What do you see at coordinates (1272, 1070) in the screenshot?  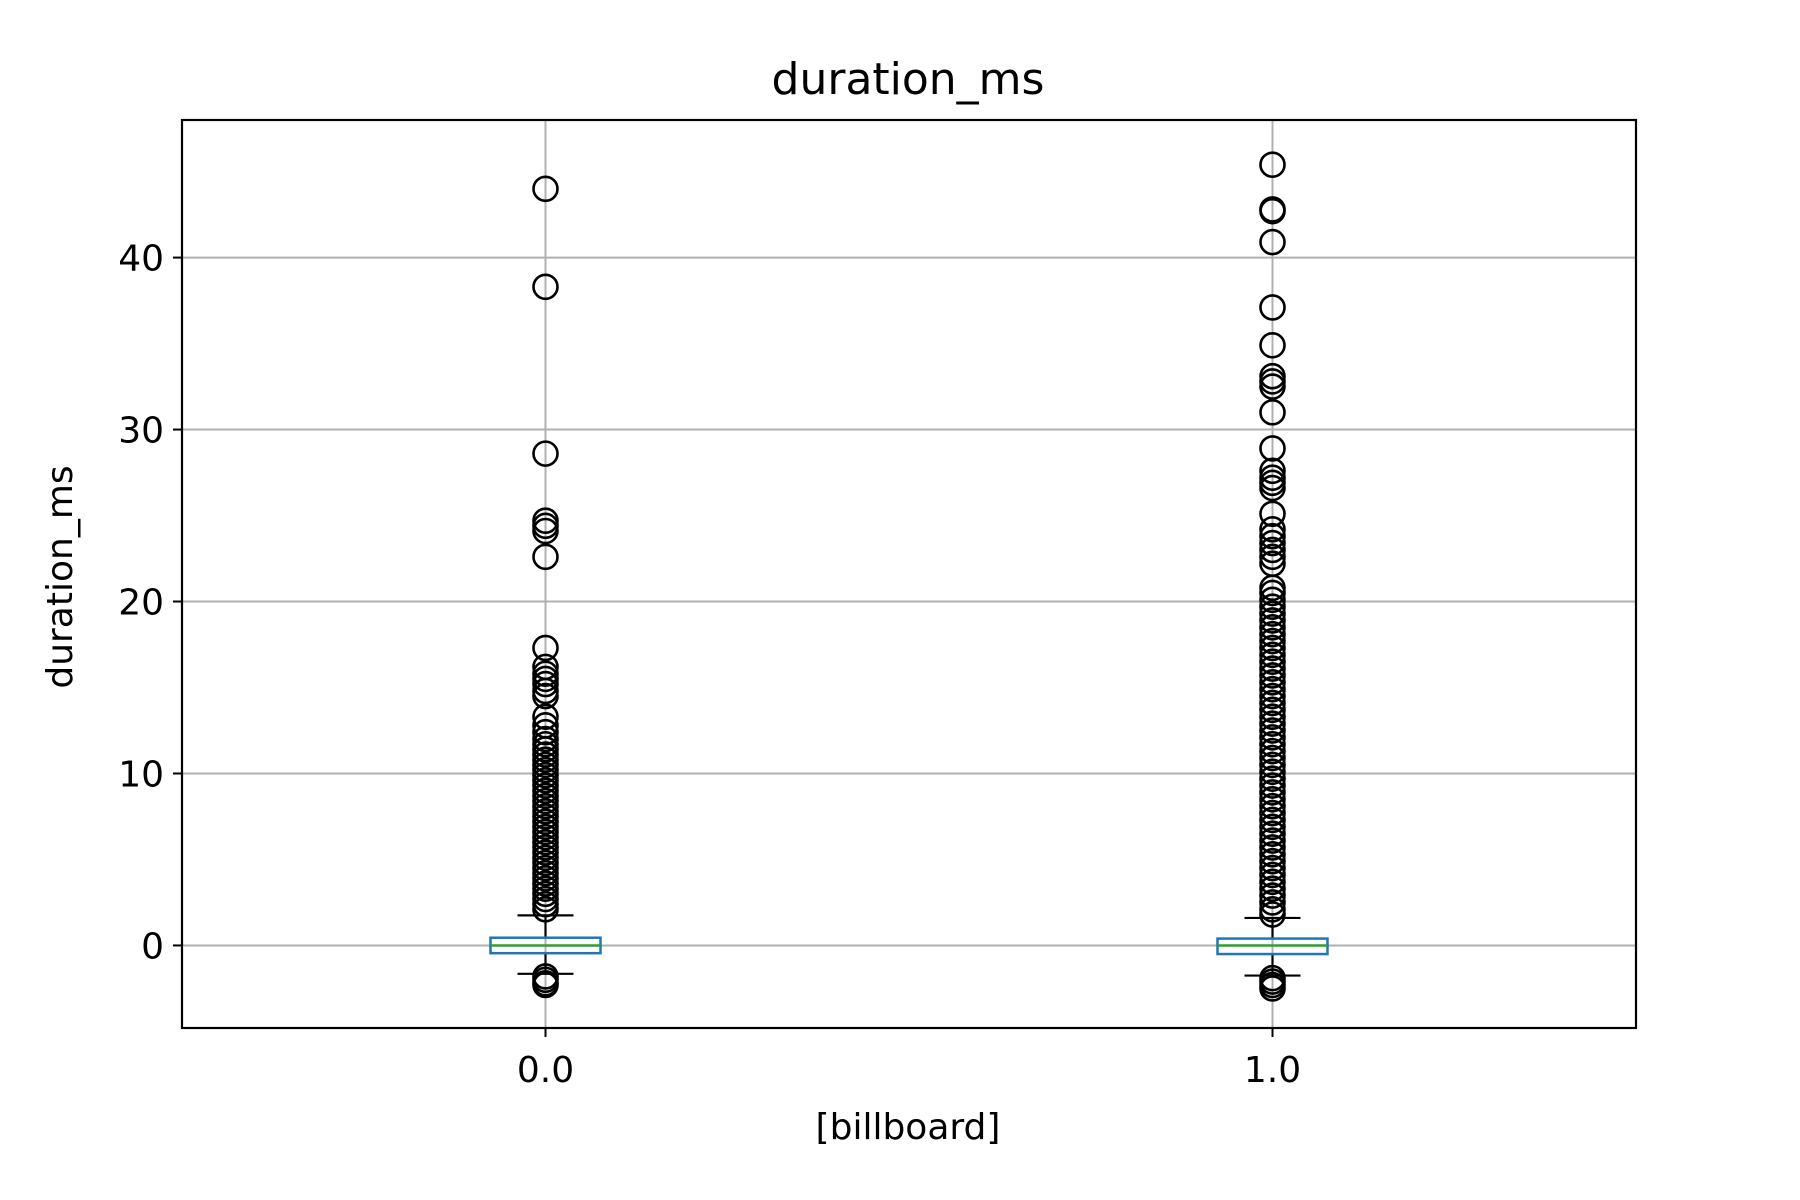 I see `x-tick-label: 1.0` at bounding box center [1272, 1070].